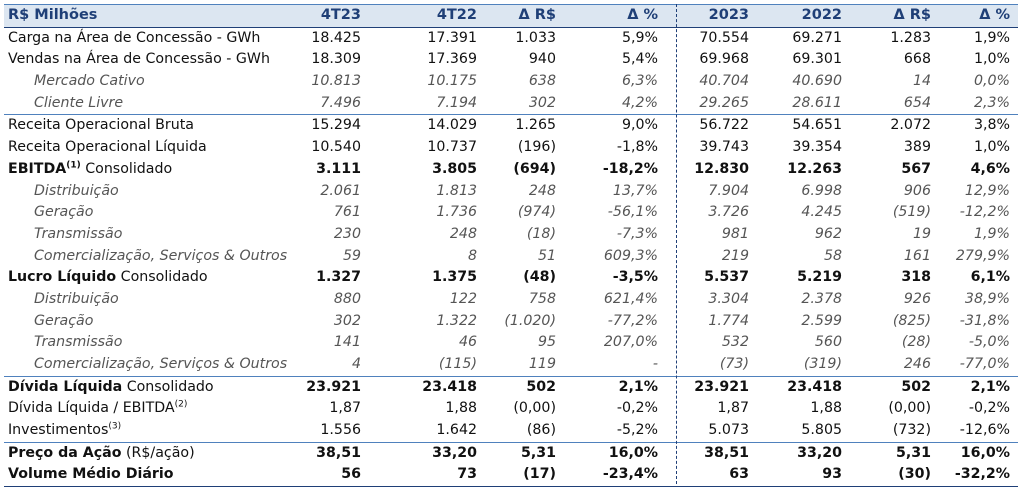 The image size is (1024, 490). I want to click on row-label-bold: Volume Médio Diário, so click(91, 474).